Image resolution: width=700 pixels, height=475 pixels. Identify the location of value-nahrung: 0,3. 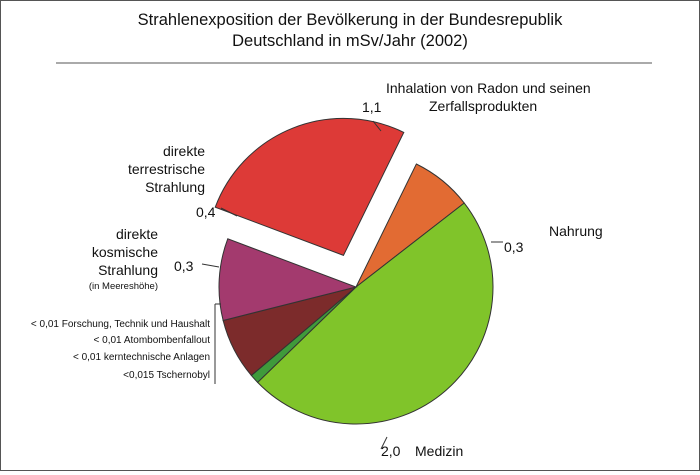
(514, 247).